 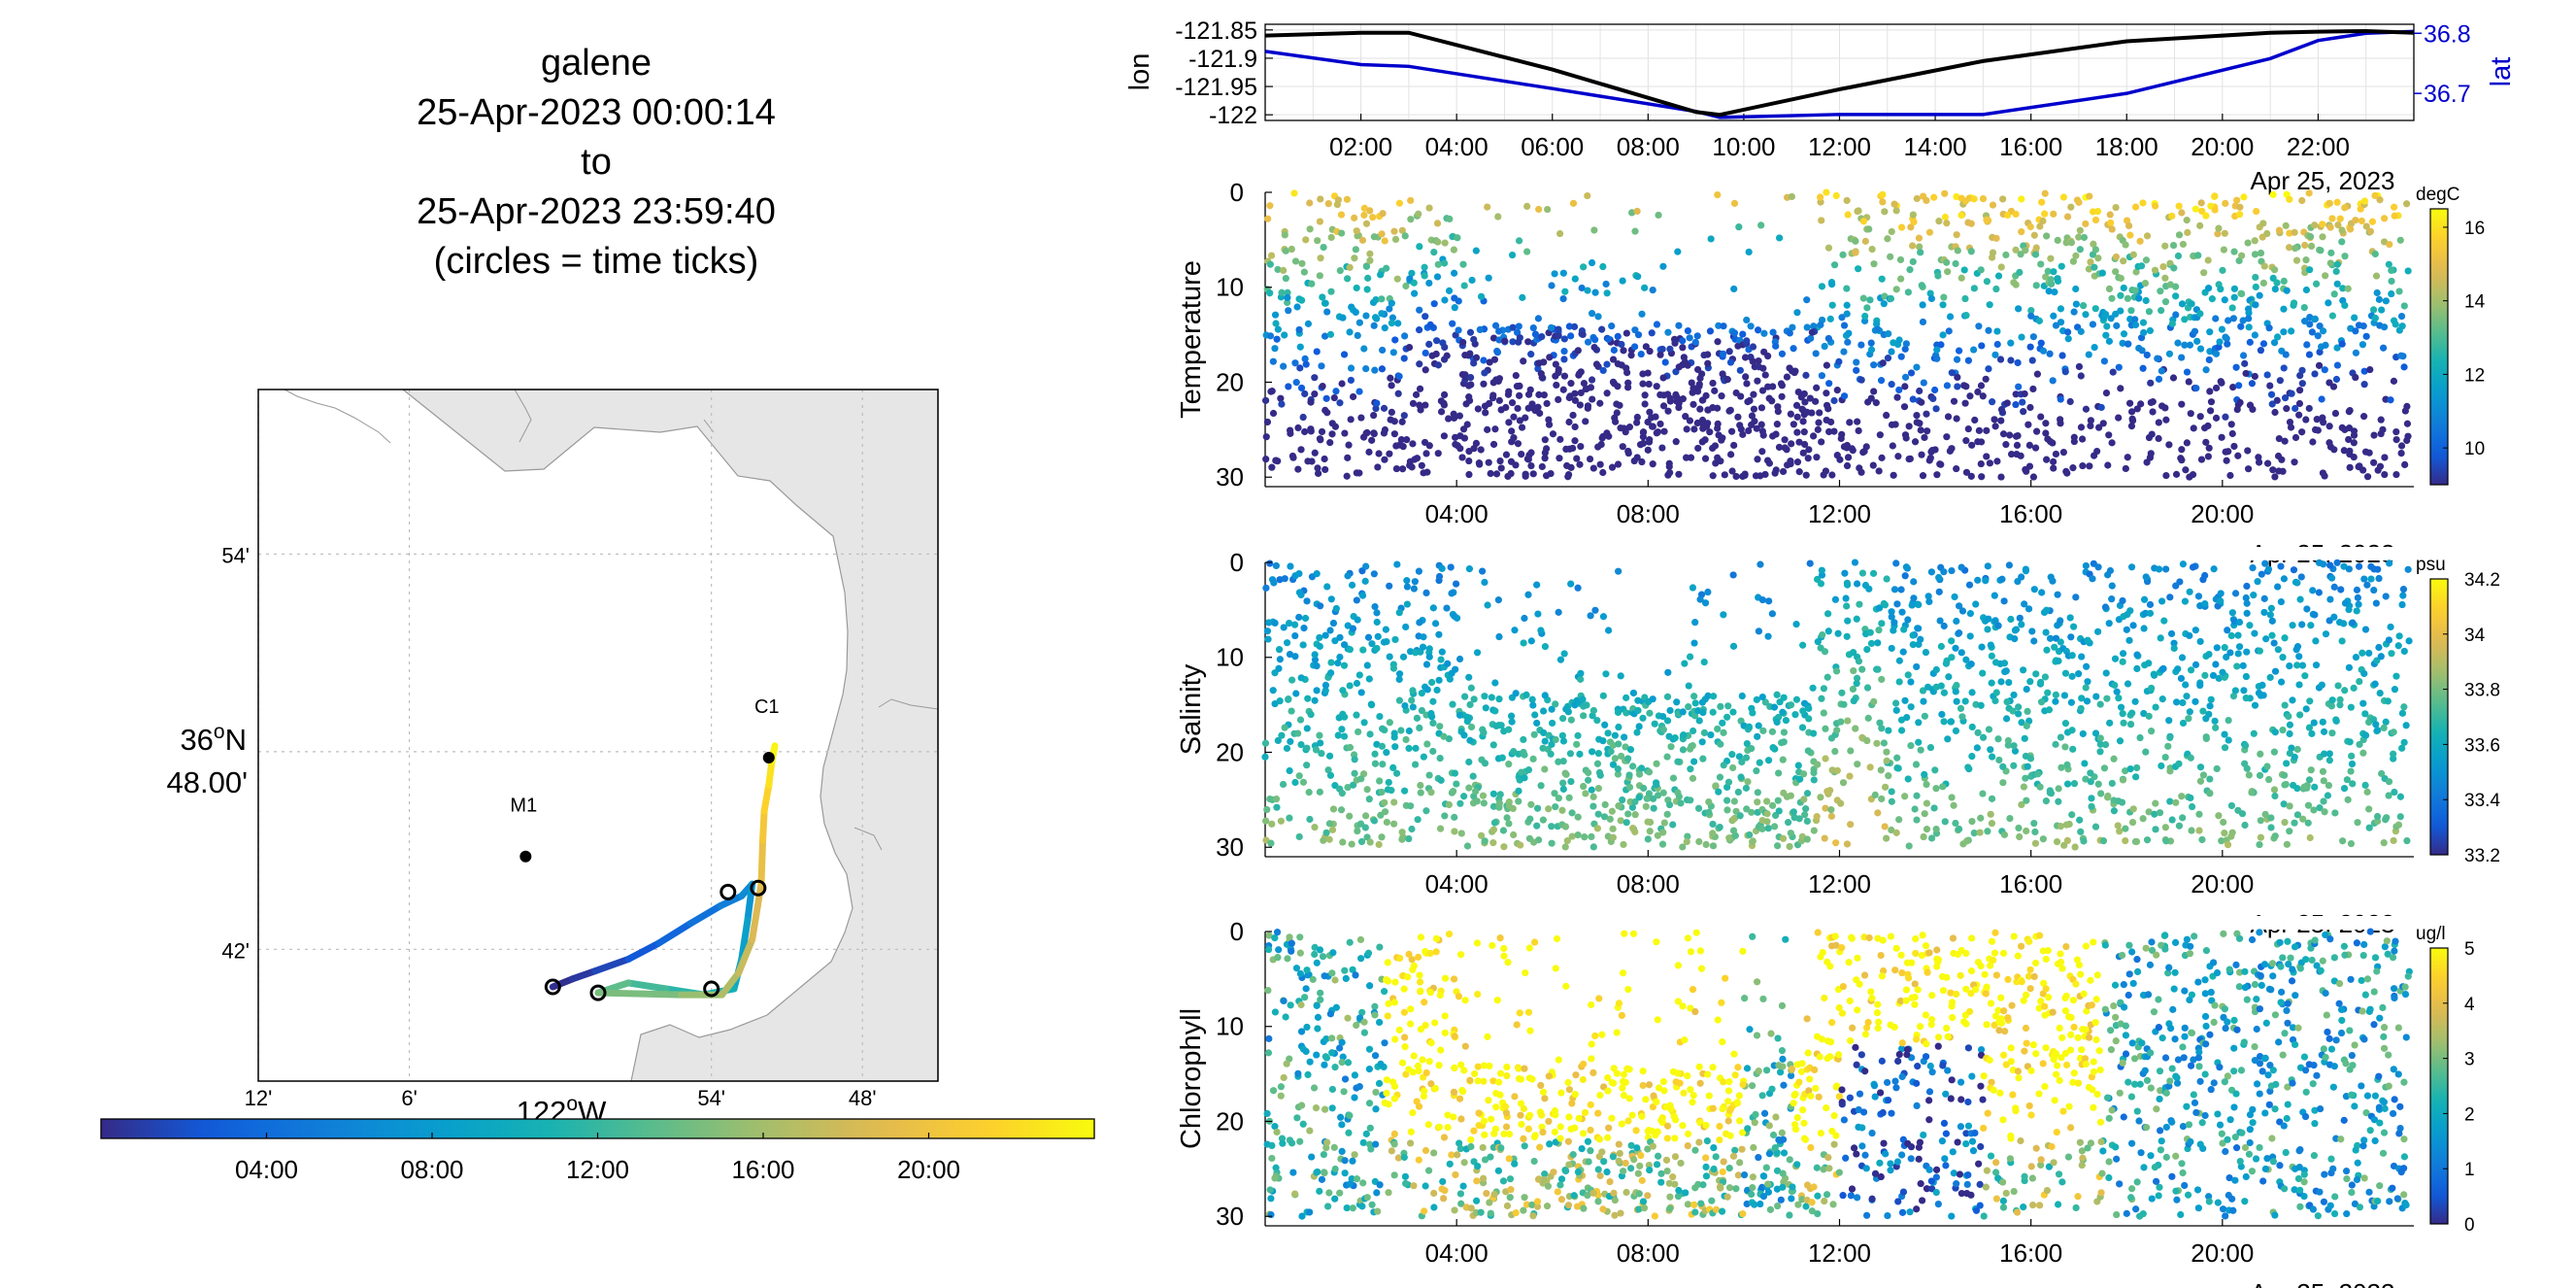 What do you see at coordinates (2475, 636) in the screenshot?
I see `profile-colorbar-tick-label: 34` at bounding box center [2475, 636].